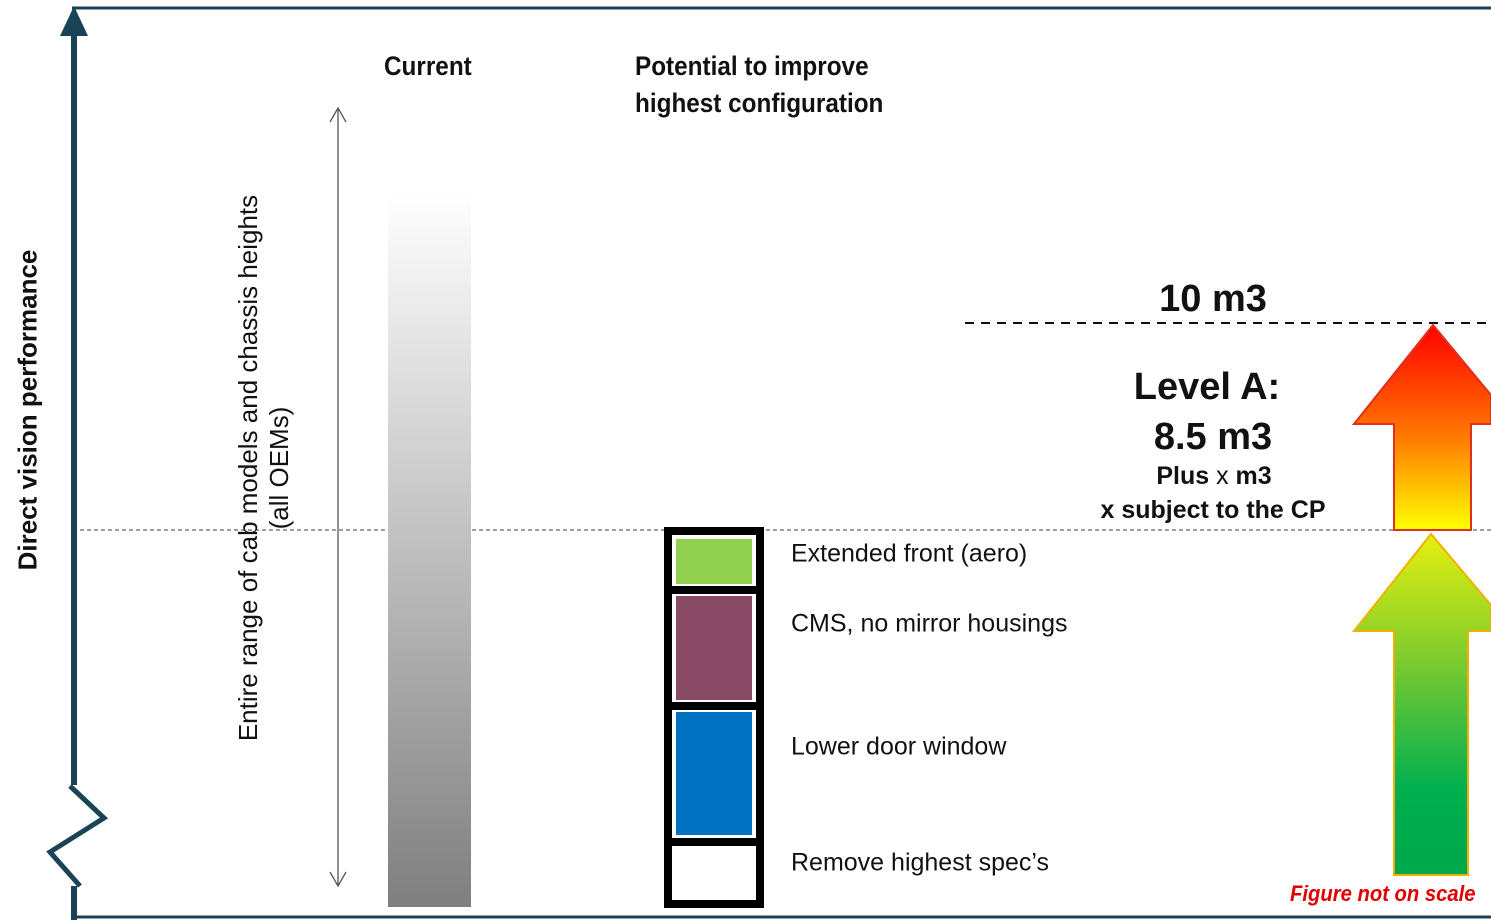 This screenshot has width=1491, height=920. Describe the element at coordinates (714, 561) in the screenshot. I see `improvement-block-extended-front` at that location.